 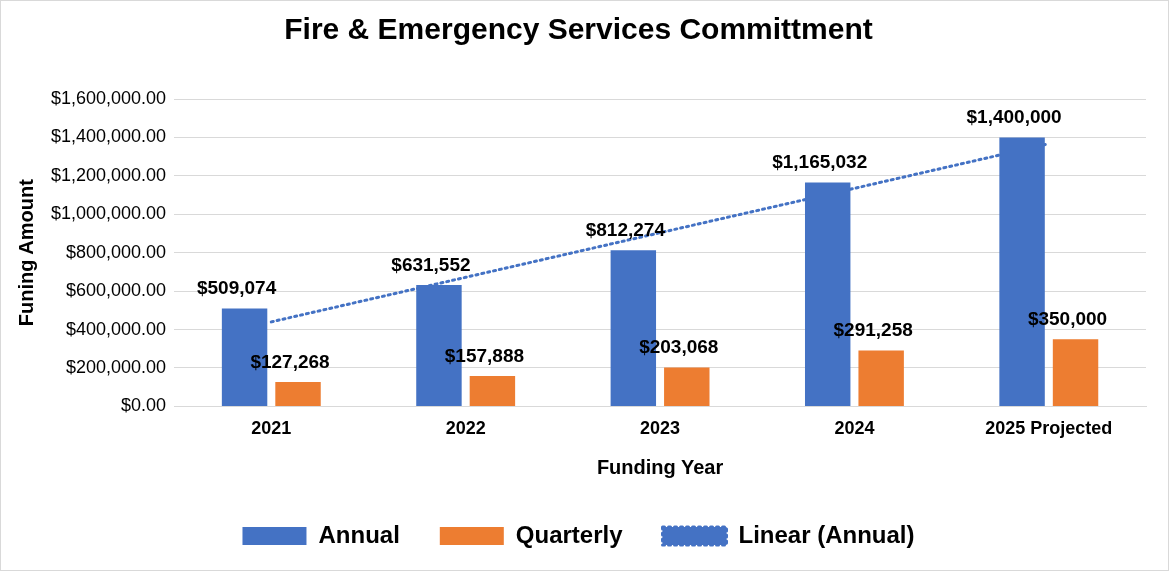 What do you see at coordinates (116, 366) in the screenshot?
I see `y-tick-label: $200,000.00` at bounding box center [116, 366].